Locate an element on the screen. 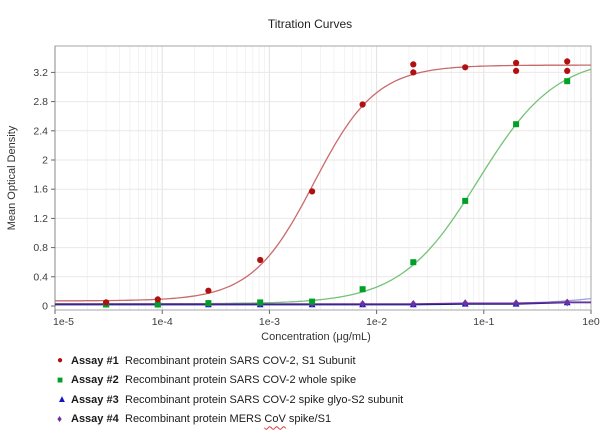  svg-text: 2 is located at coordinates (45, 161).